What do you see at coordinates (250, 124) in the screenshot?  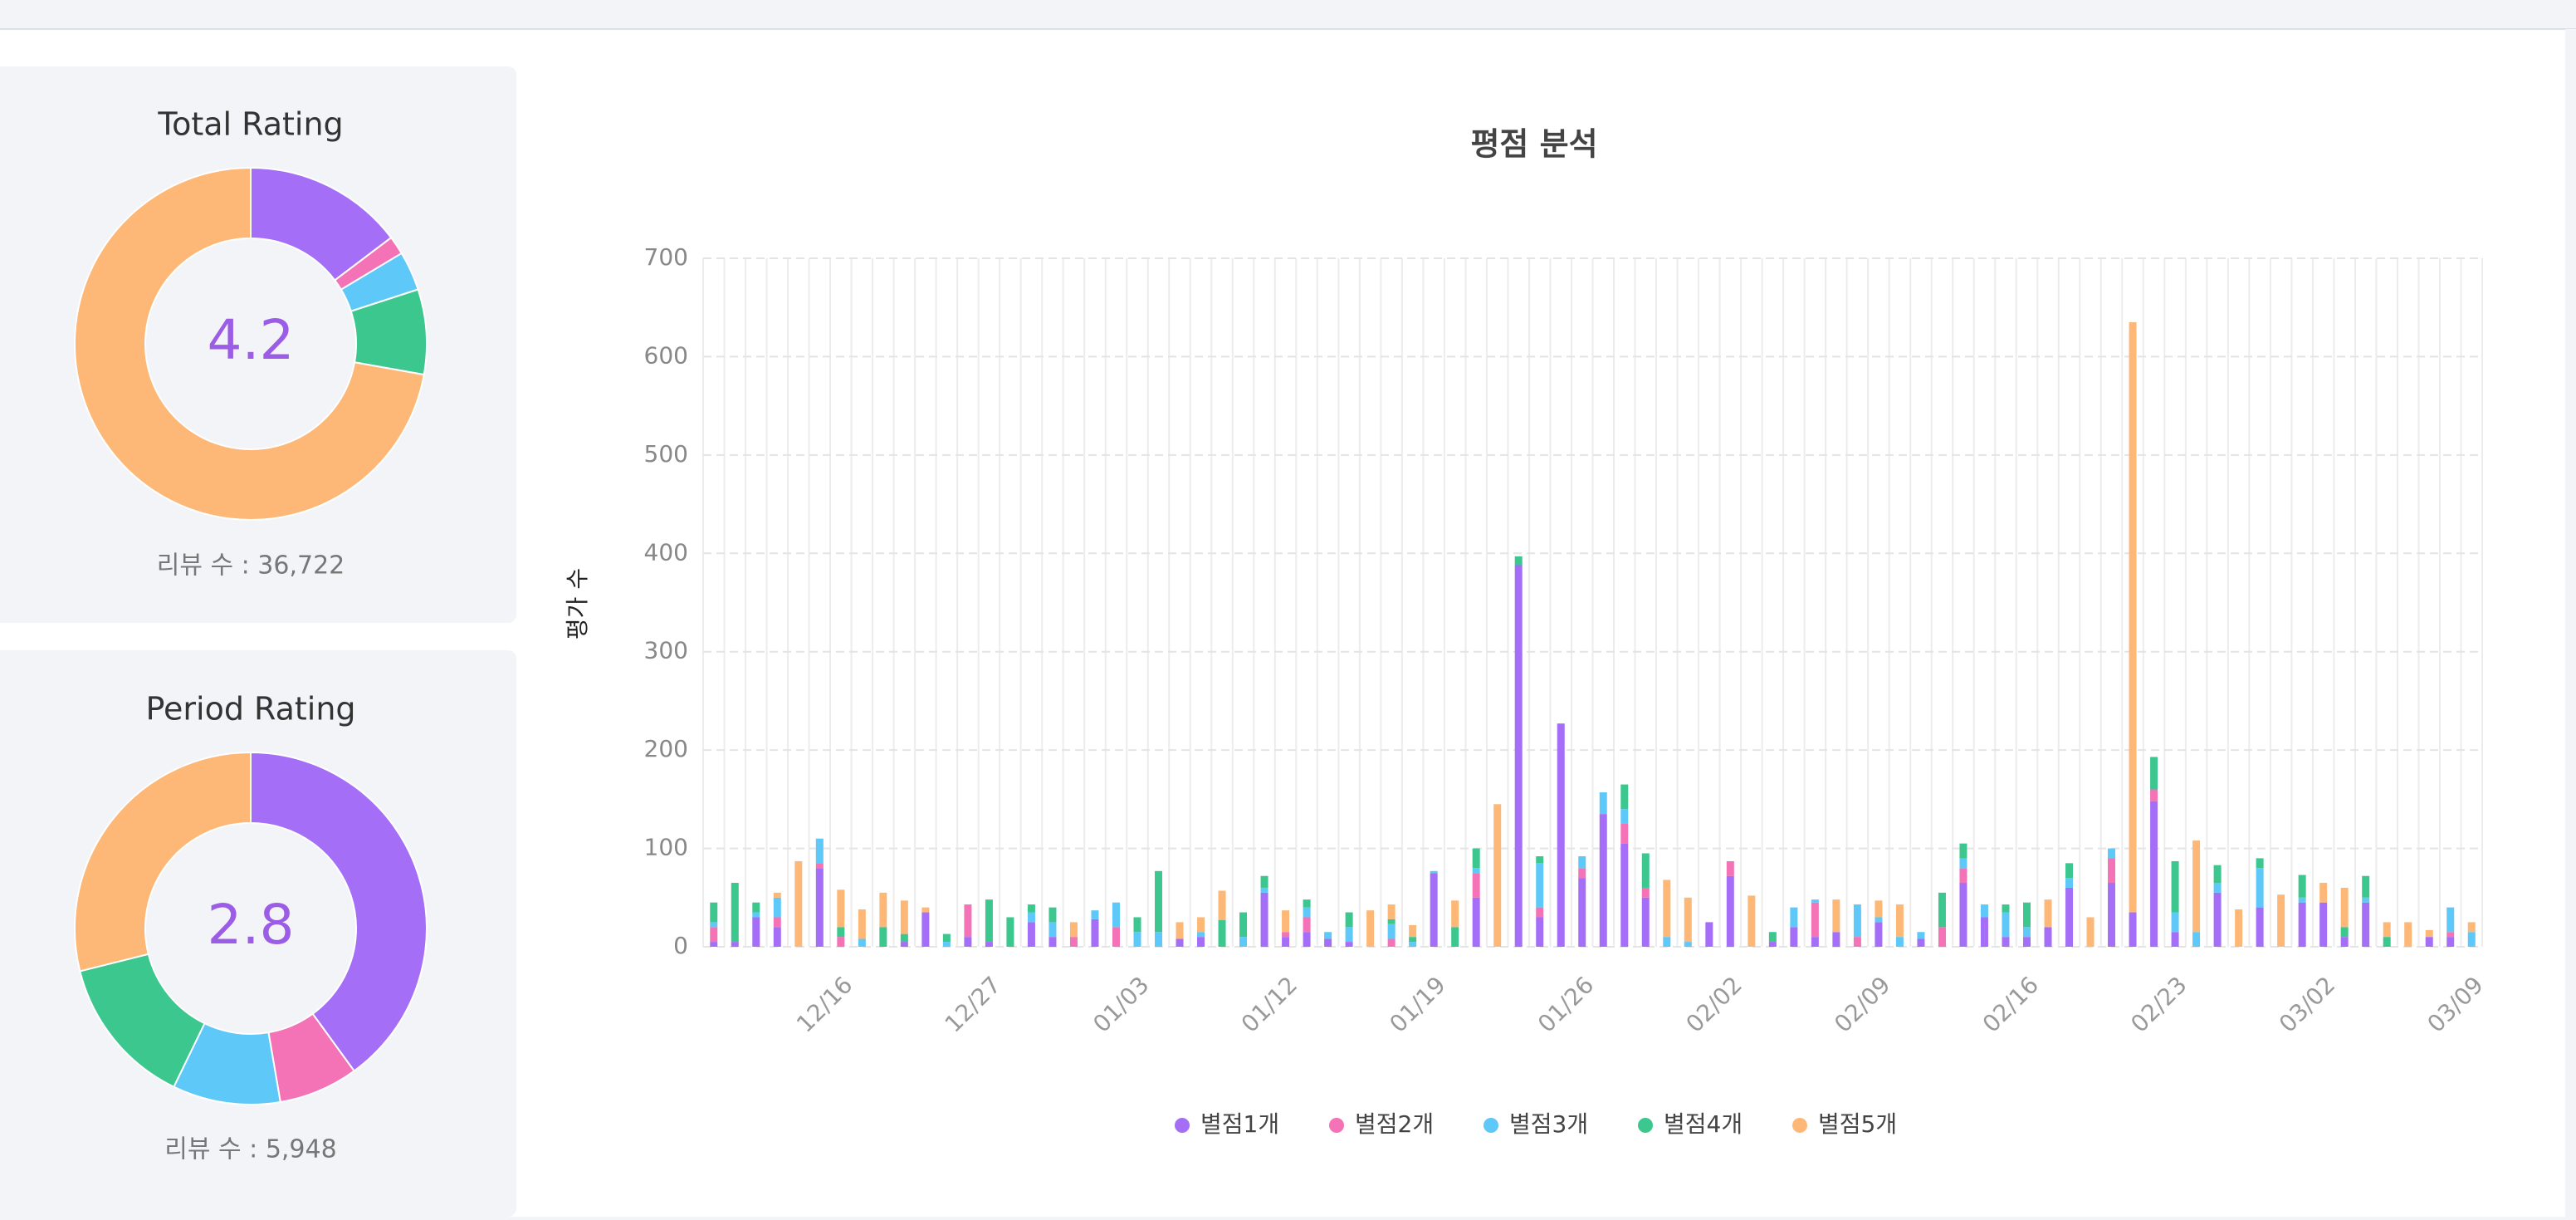 I see `card-title: Total Rating` at bounding box center [250, 124].